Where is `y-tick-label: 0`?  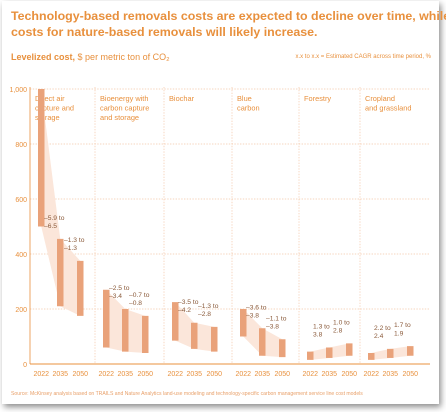 y-tick-label: 0 is located at coordinates (25, 365).